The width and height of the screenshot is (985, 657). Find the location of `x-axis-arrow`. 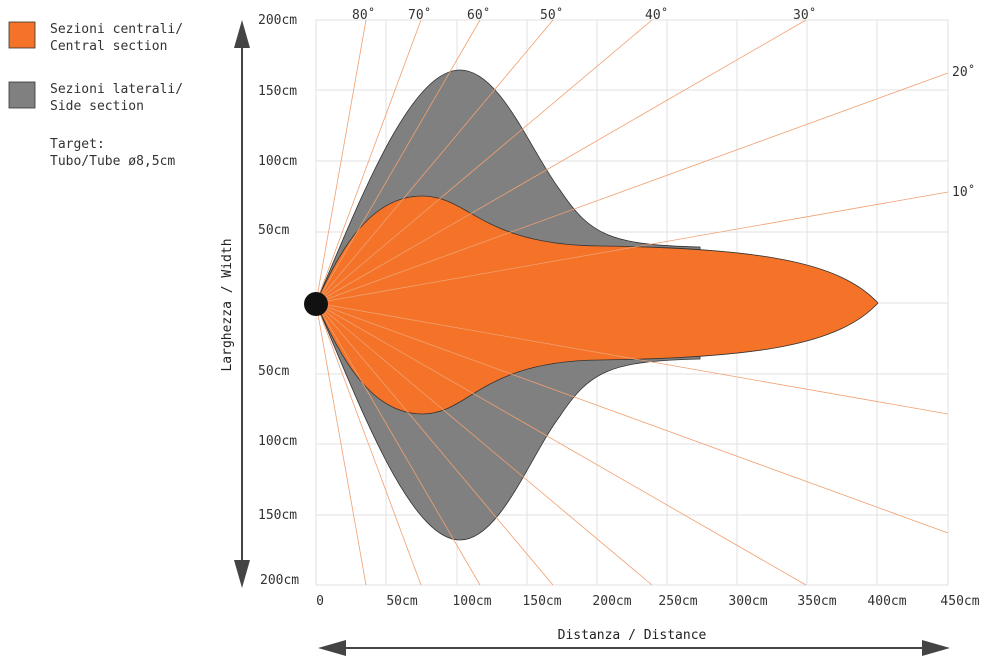

x-axis-arrow is located at coordinates (634, 648).